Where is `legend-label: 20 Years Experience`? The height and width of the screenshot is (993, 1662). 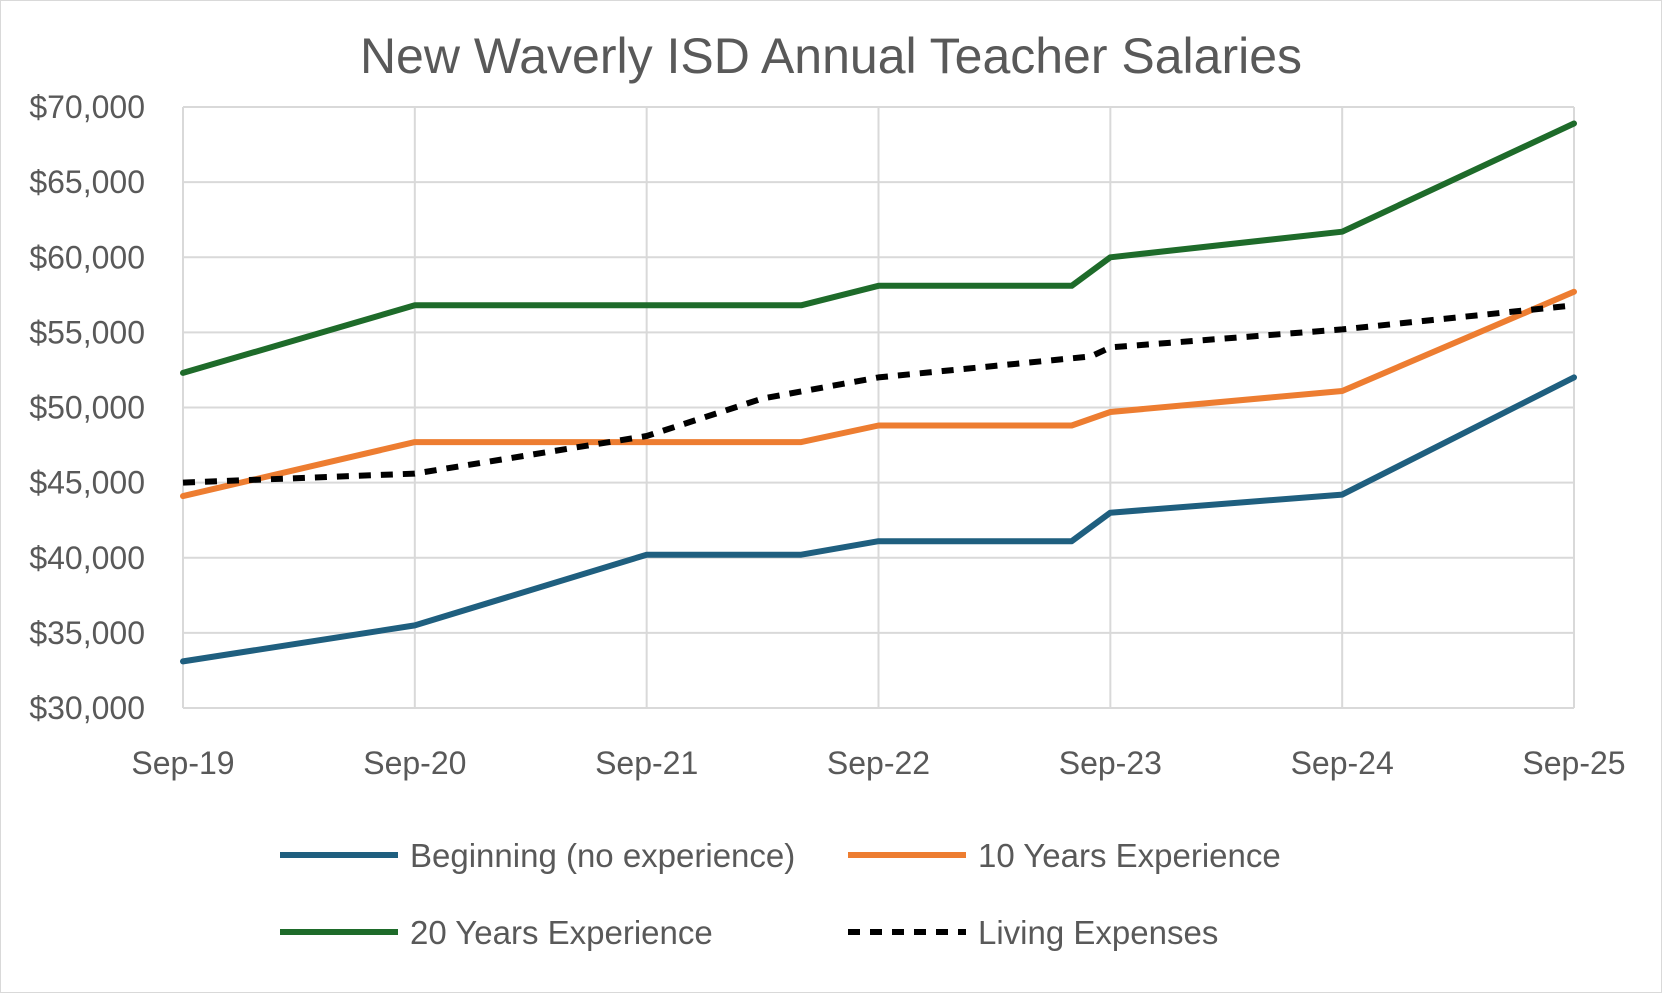
legend-label: 20 Years Experience is located at coordinates (561, 932).